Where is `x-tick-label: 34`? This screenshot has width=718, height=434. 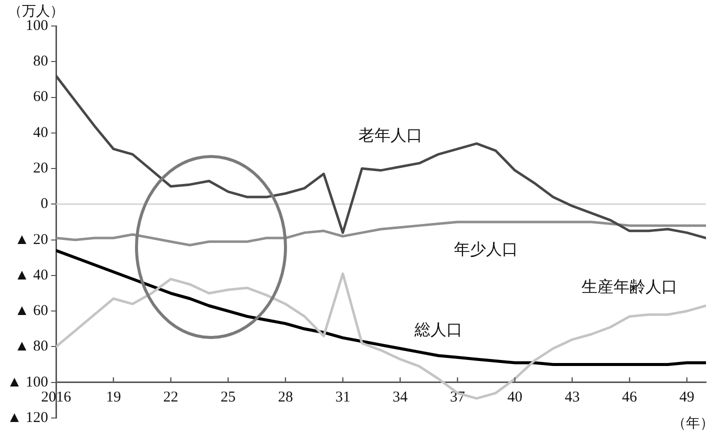
x-tick-label: 34 is located at coordinates (400, 397).